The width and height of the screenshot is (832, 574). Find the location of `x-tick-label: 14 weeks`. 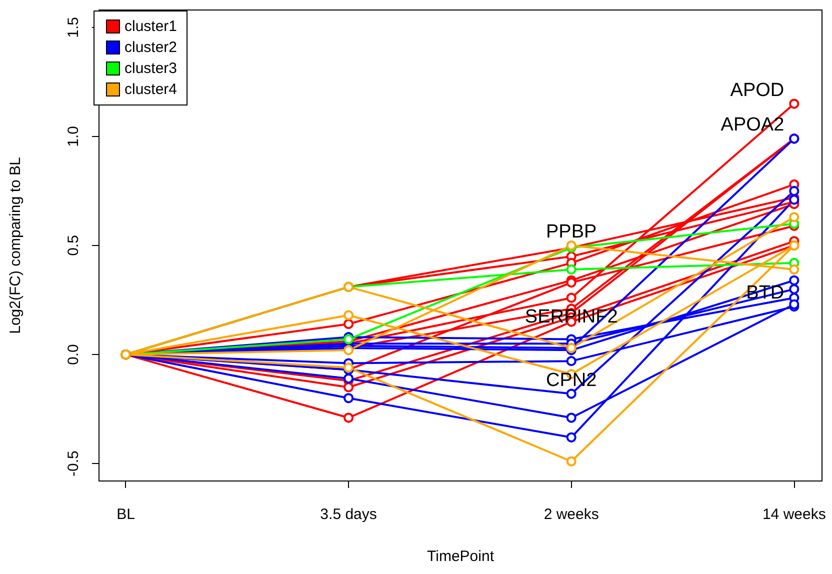

x-tick-label: 14 weeks is located at coordinates (794, 514).